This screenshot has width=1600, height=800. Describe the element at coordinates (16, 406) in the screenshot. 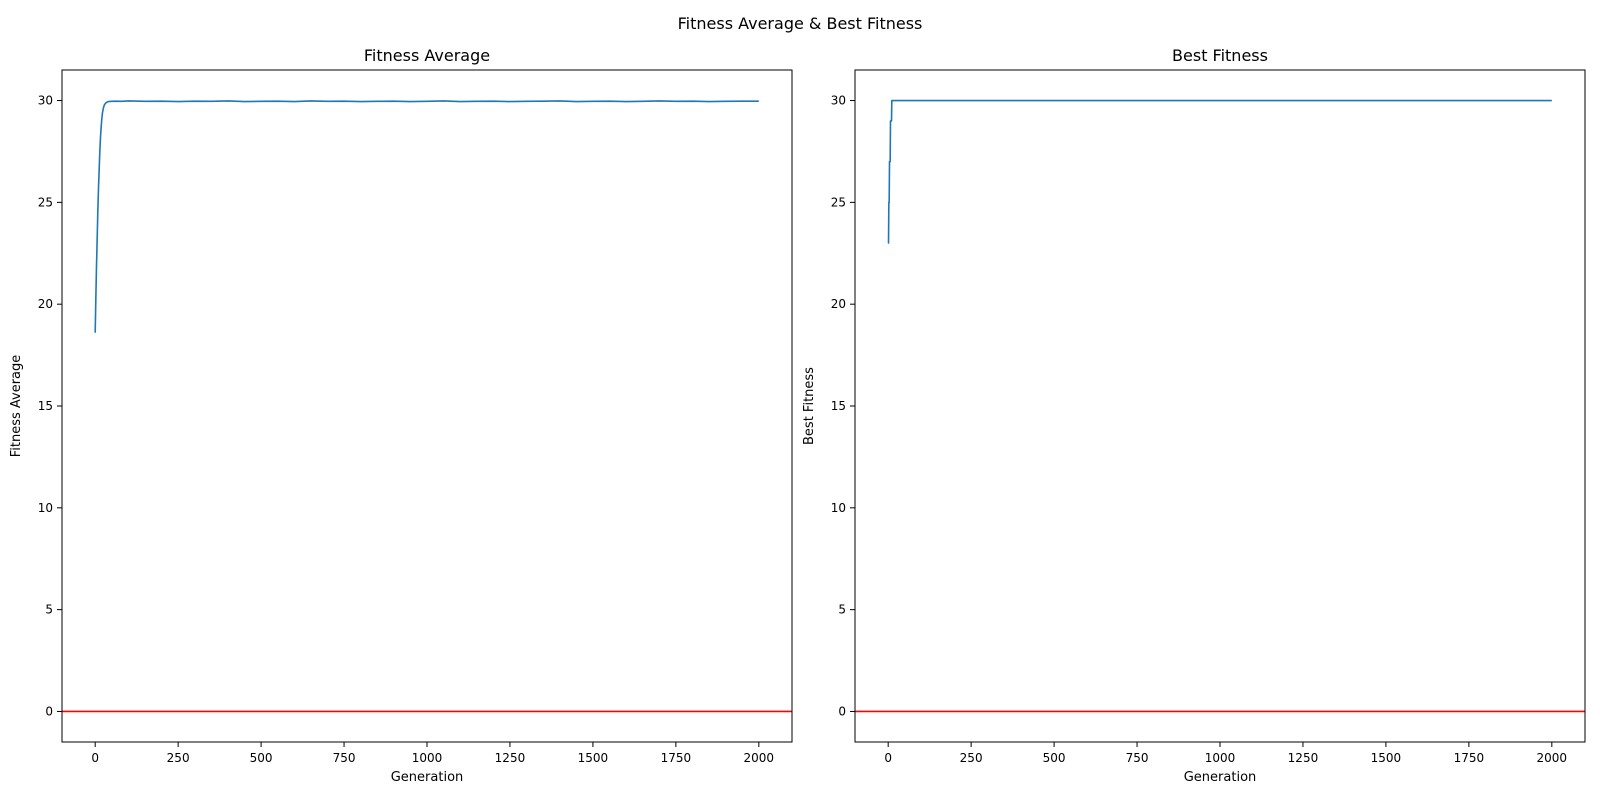

I see `y-axis-label: Fitness Average` at that location.